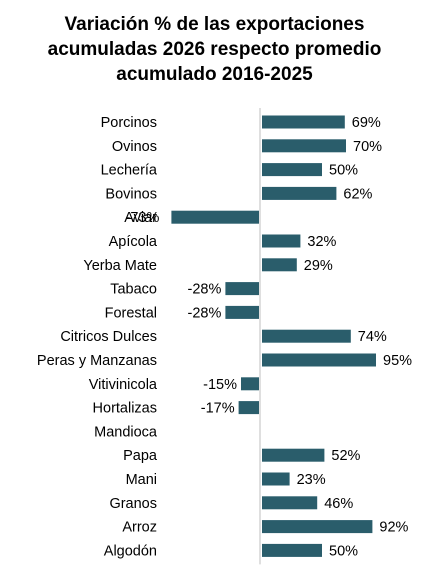 The height and width of the screenshot is (588, 429). Describe the element at coordinates (372, 337) in the screenshot. I see `data-label: 74%` at that location.